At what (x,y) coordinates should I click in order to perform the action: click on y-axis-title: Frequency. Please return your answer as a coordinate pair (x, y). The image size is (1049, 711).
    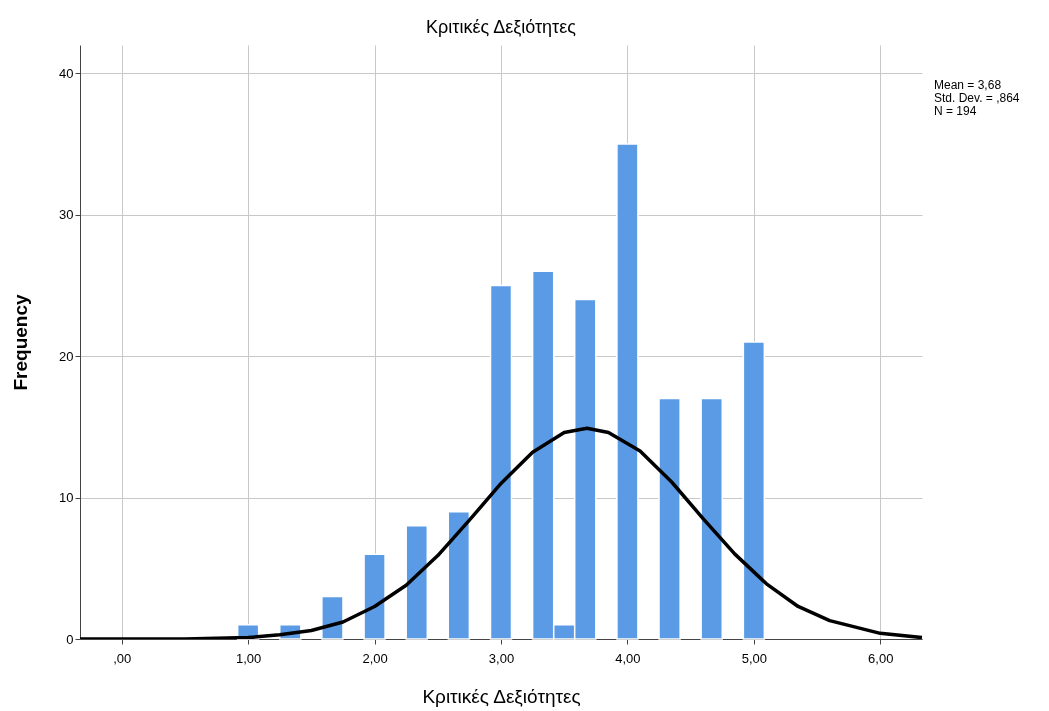
    Looking at the image, I should click on (21, 342).